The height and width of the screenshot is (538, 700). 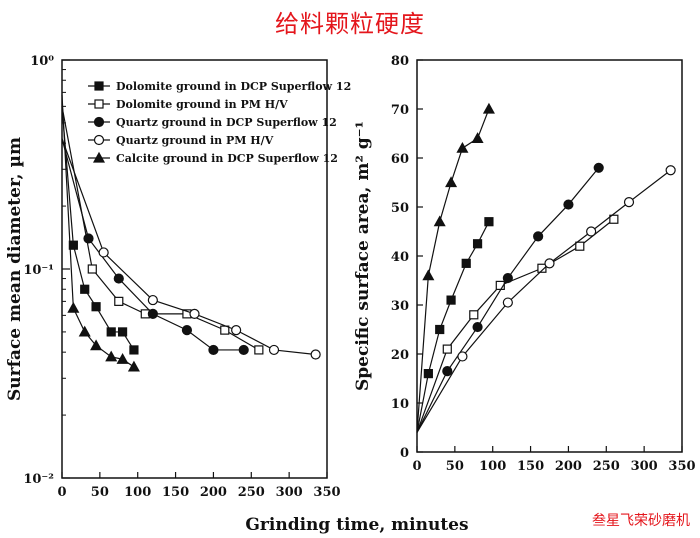 I want to click on panel1-x-tick-label: 250, so click(x=251, y=492).